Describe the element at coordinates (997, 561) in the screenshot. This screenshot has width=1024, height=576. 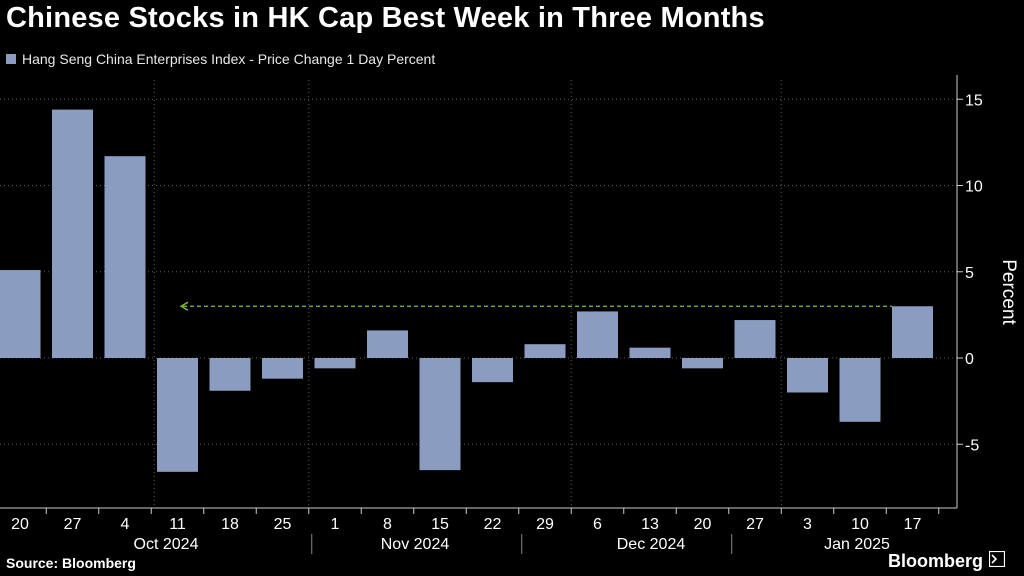
I see `terminal-icon` at that location.